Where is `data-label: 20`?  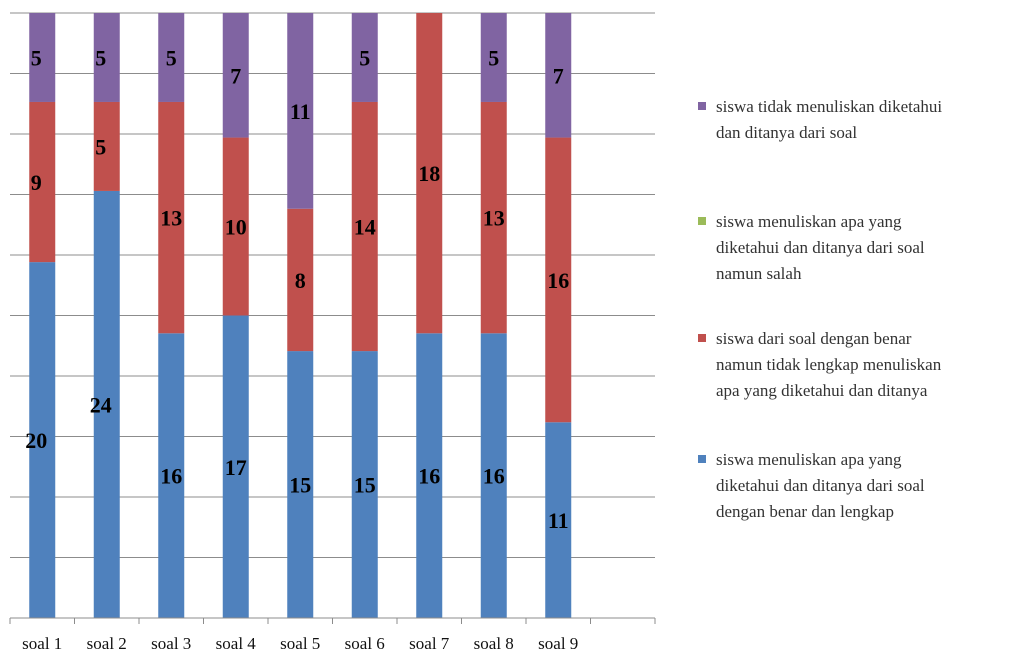 data-label: 20 is located at coordinates (36, 440).